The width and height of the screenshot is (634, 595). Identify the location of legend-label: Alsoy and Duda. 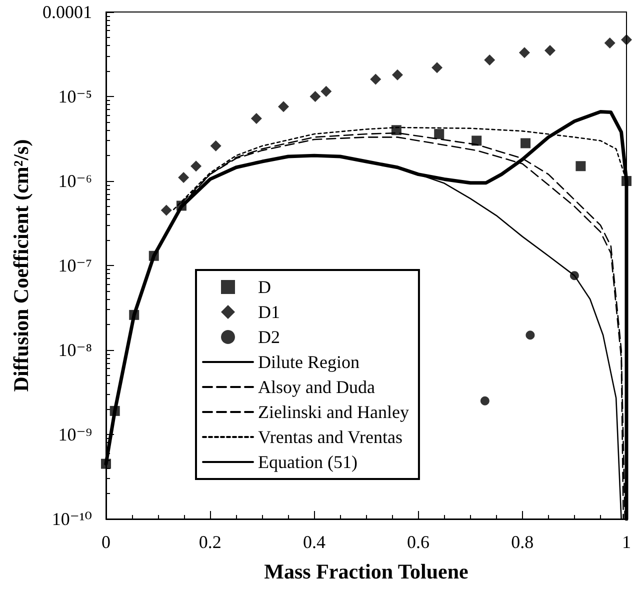
(316, 387).